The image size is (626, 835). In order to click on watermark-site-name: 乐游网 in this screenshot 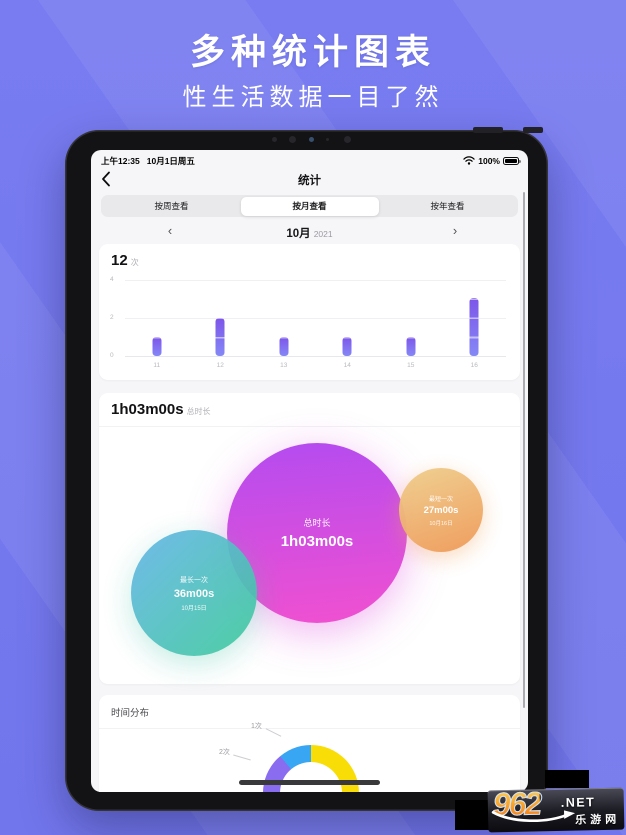, I will do `click(598, 820)`.